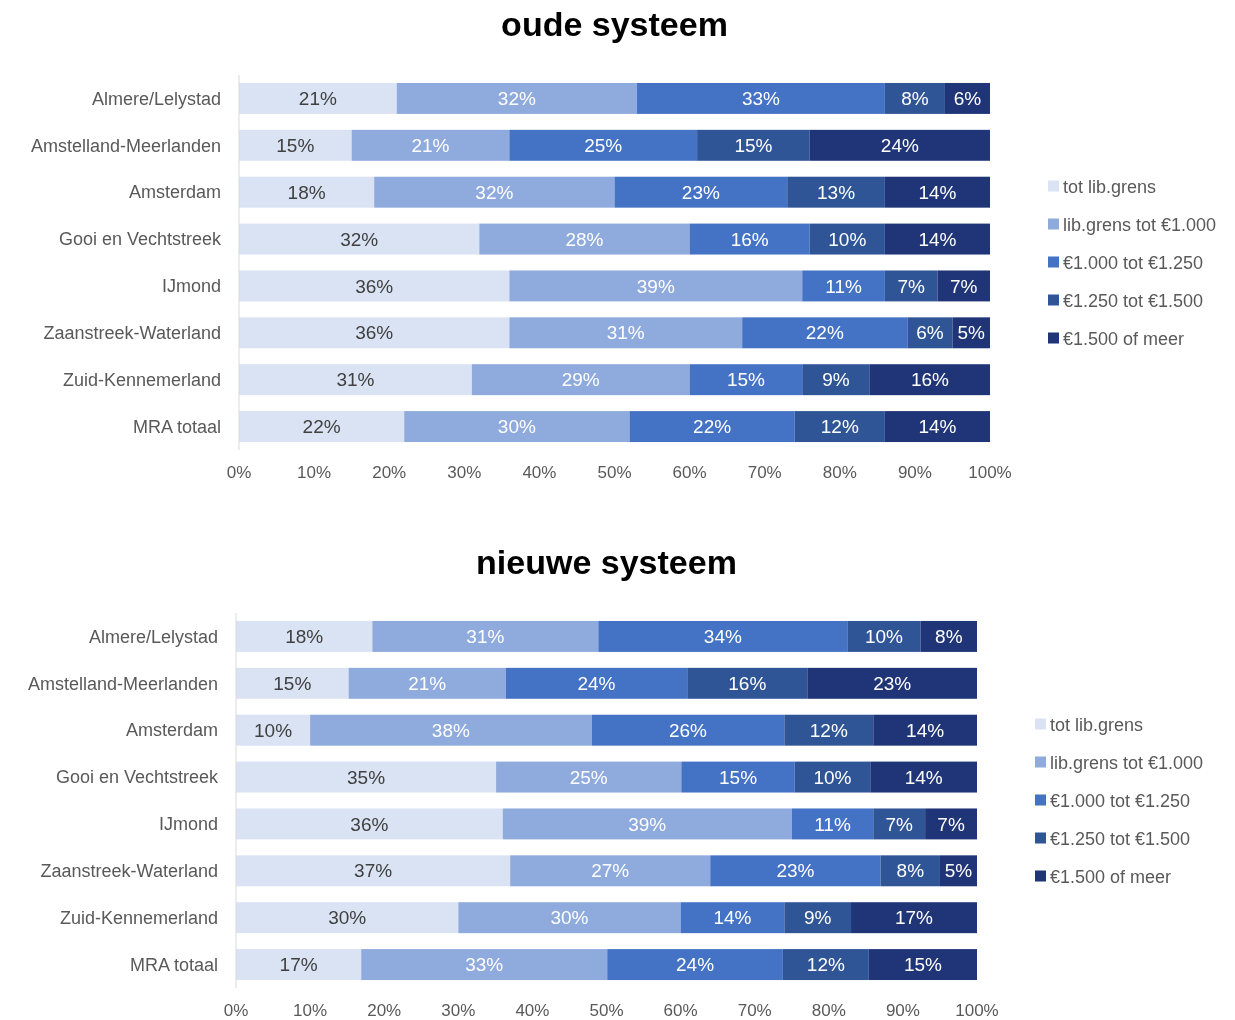  I want to click on data-label: 17%, so click(298, 965).